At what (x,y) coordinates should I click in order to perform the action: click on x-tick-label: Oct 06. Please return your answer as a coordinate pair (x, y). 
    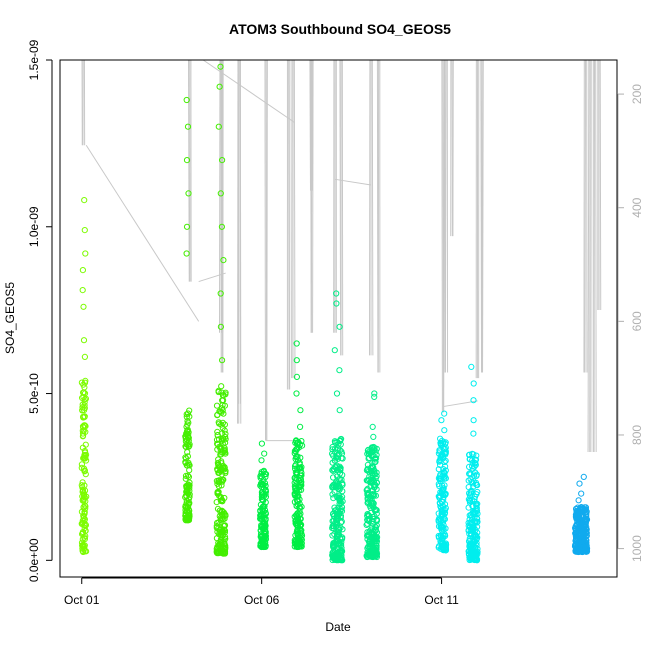
    Looking at the image, I should click on (262, 600).